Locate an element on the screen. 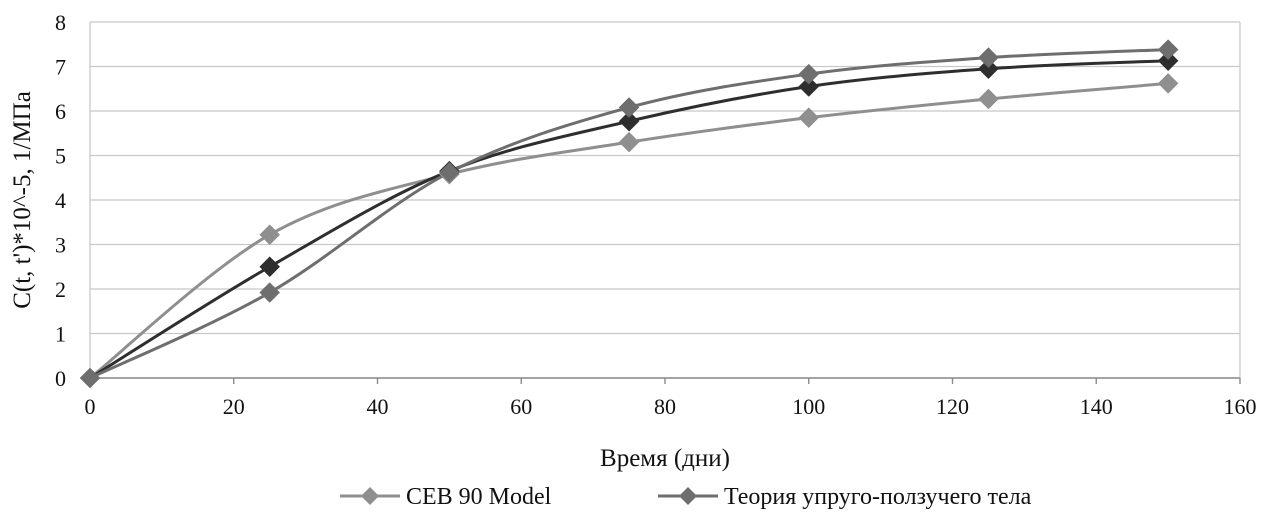  legend-item-ceb90: CEB 90 Model is located at coordinates (446, 497).